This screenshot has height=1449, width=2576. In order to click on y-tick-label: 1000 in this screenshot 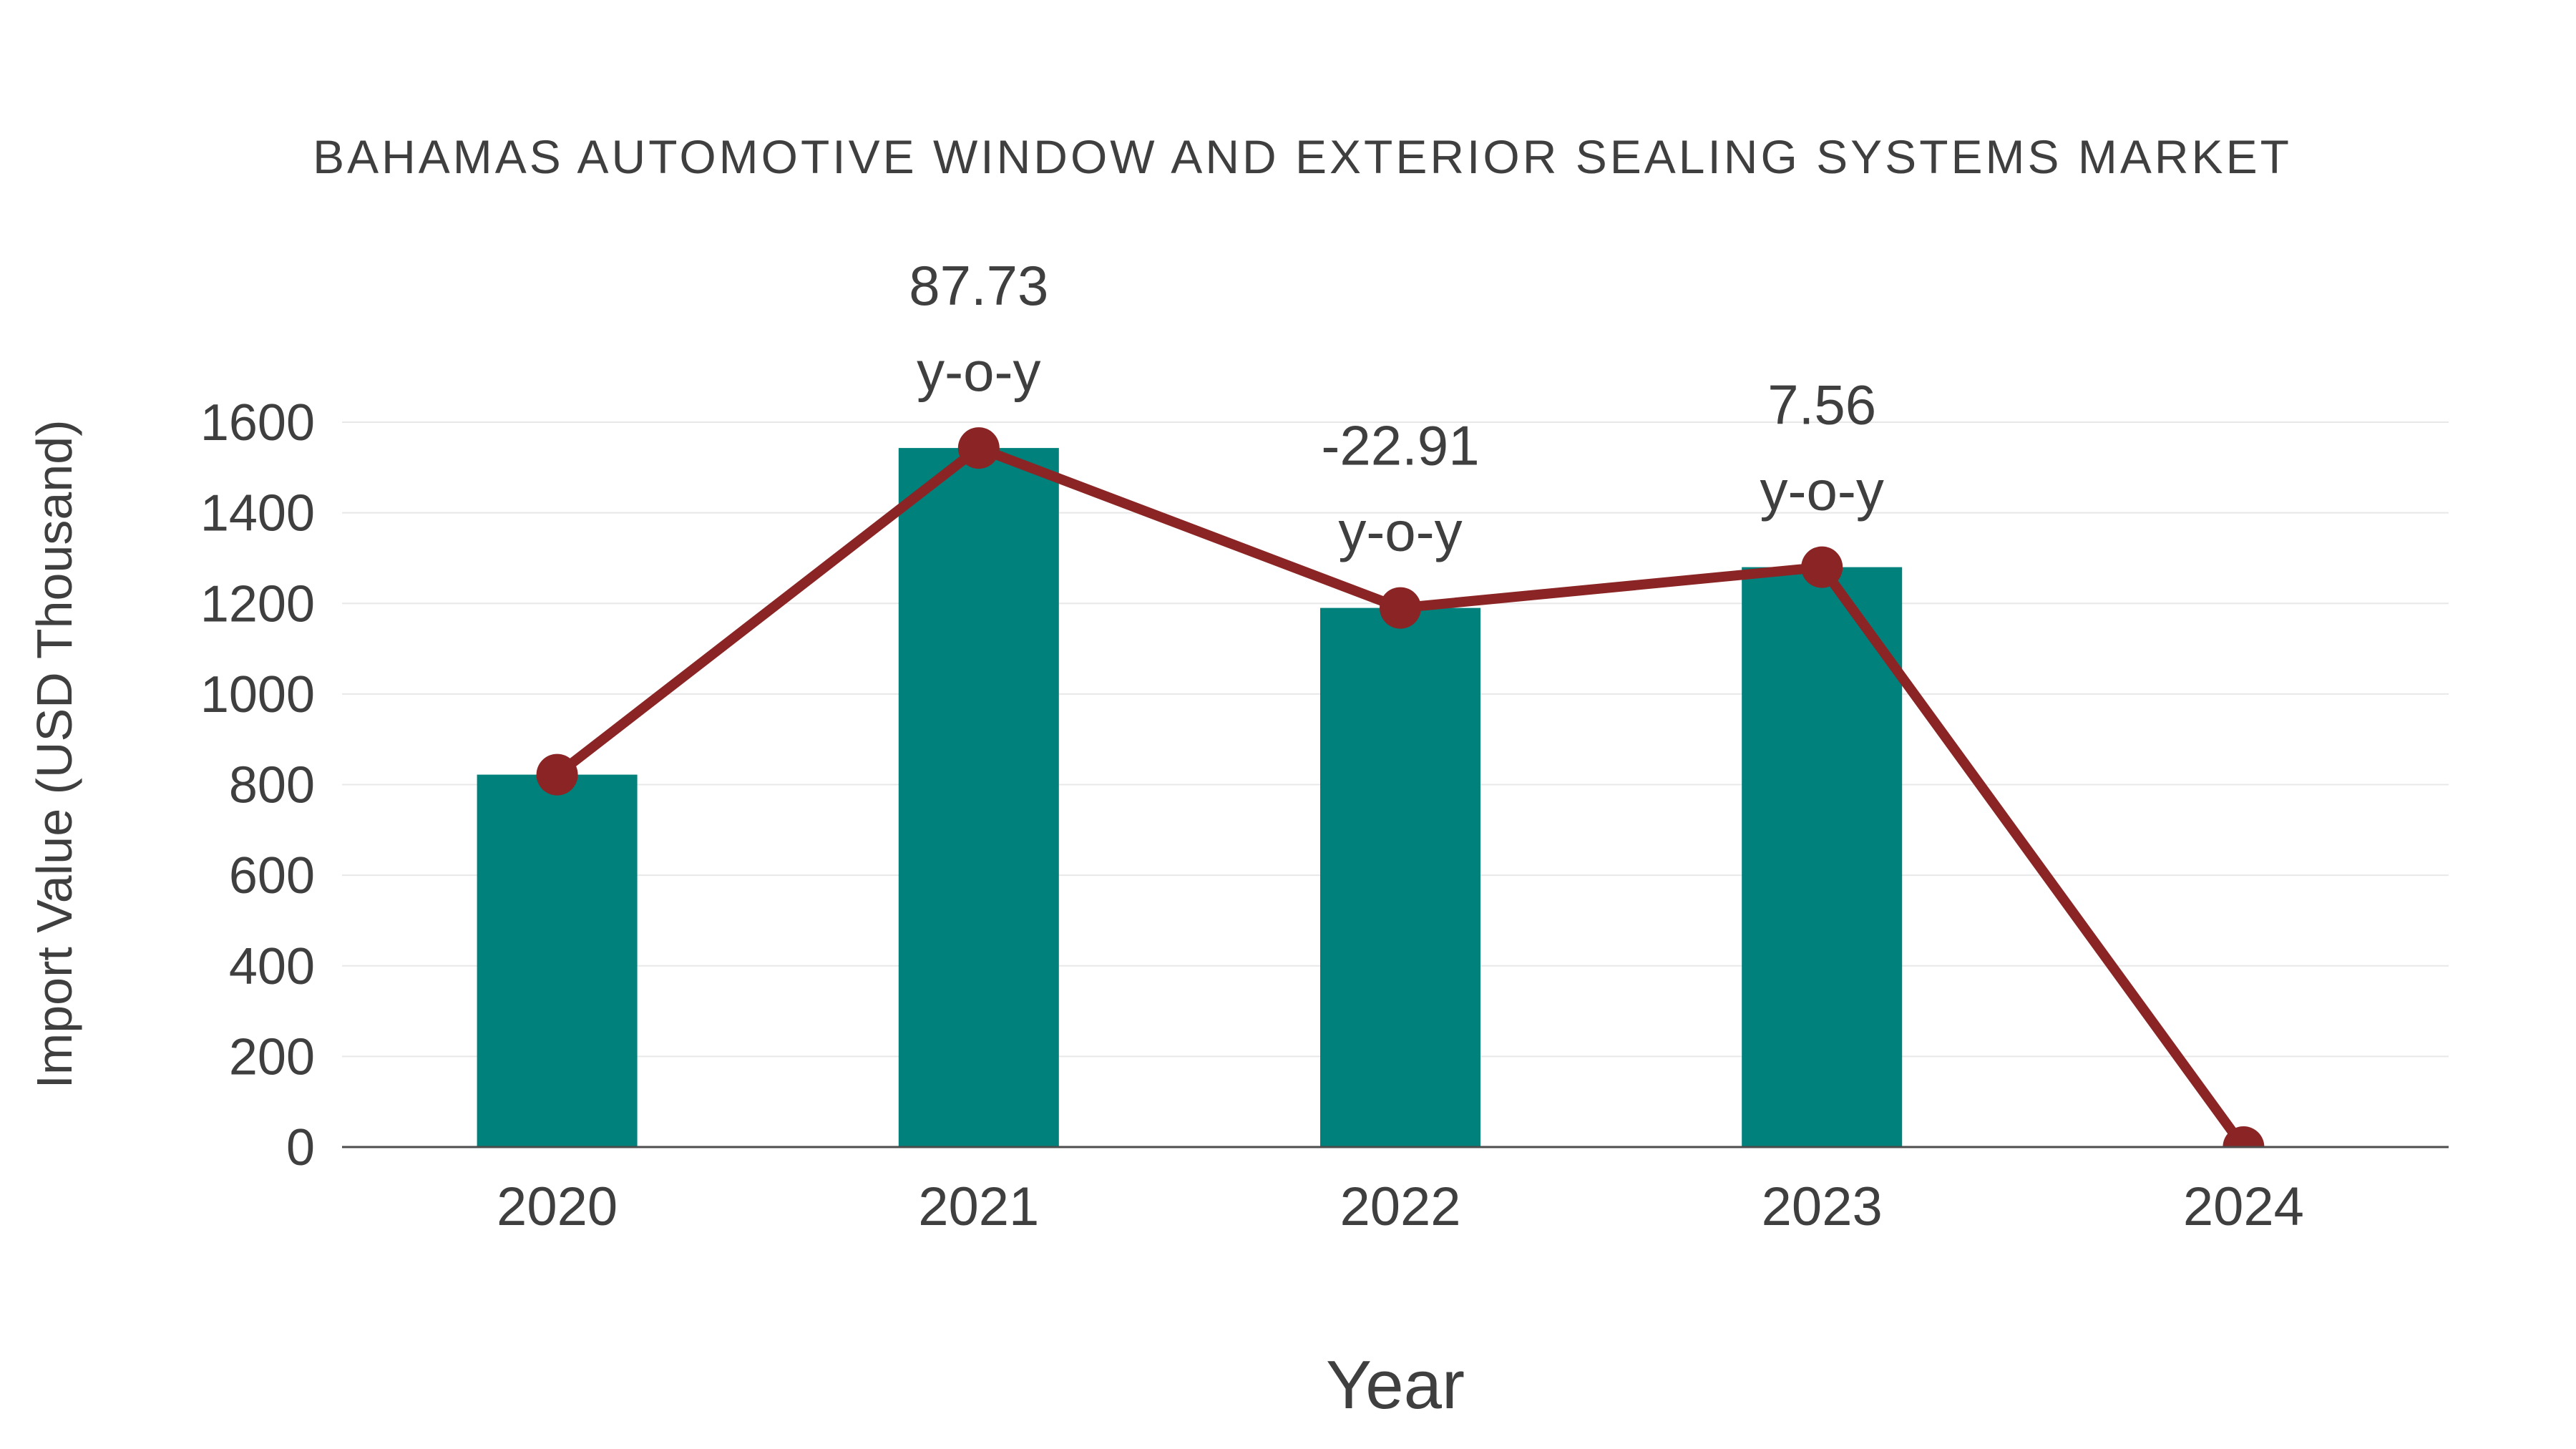, I will do `click(257, 694)`.